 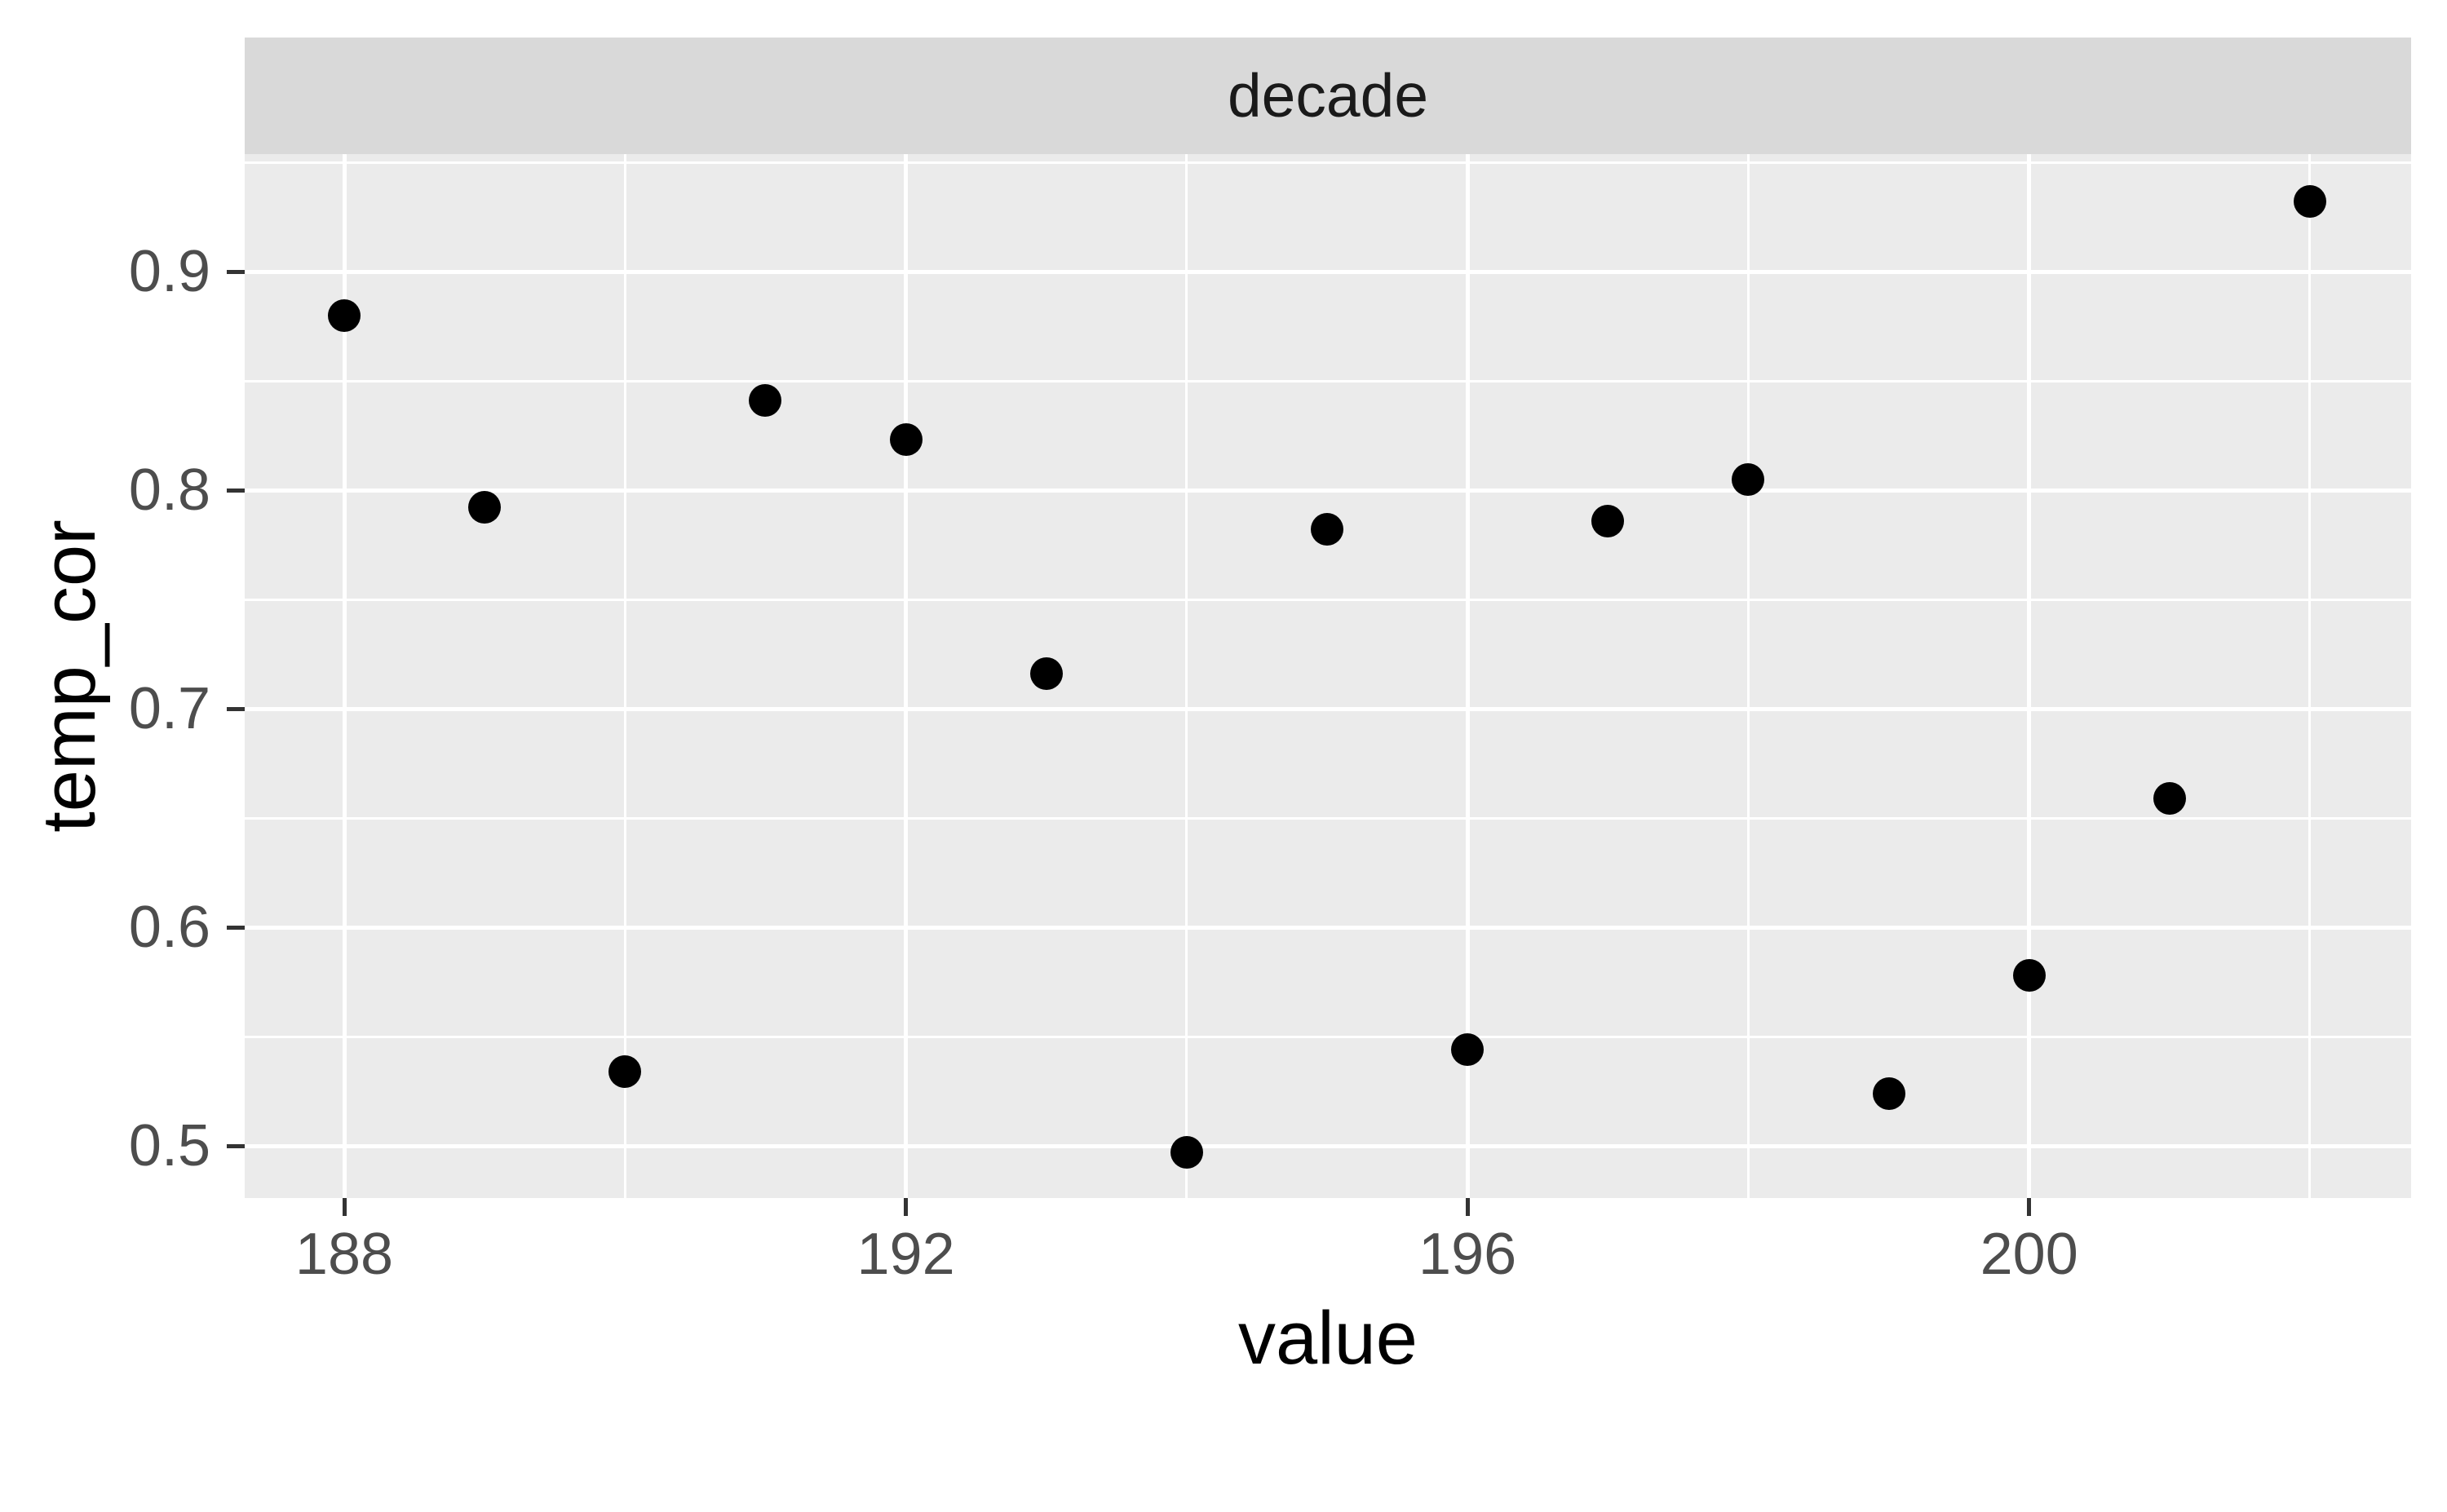 I want to click on y-axis-tick-label: 0.7, so click(x=169, y=708).